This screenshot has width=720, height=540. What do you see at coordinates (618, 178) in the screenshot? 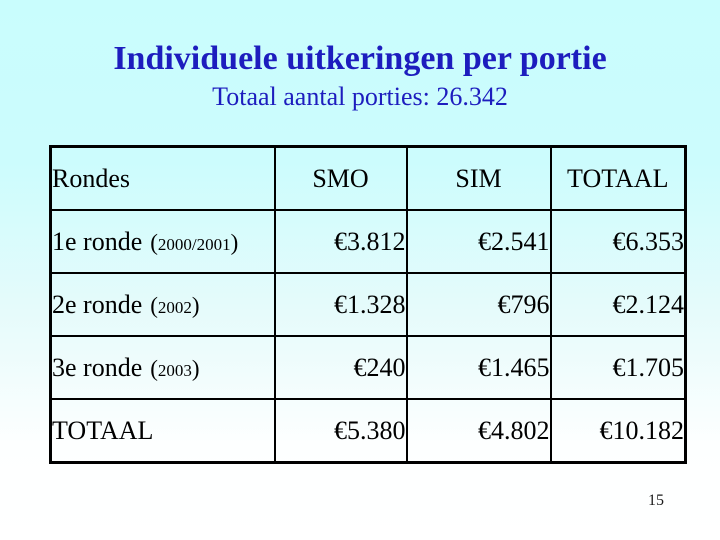
I see `header-cell-totaal: TOTAAL` at bounding box center [618, 178].